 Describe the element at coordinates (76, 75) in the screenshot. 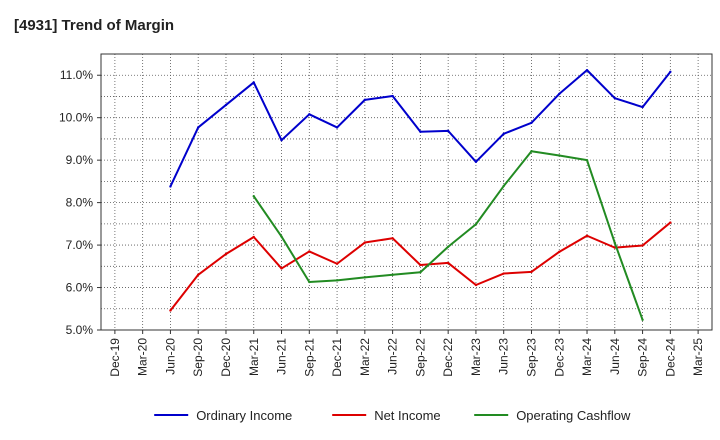

I see `y-tick-label: 11.0%` at that location.